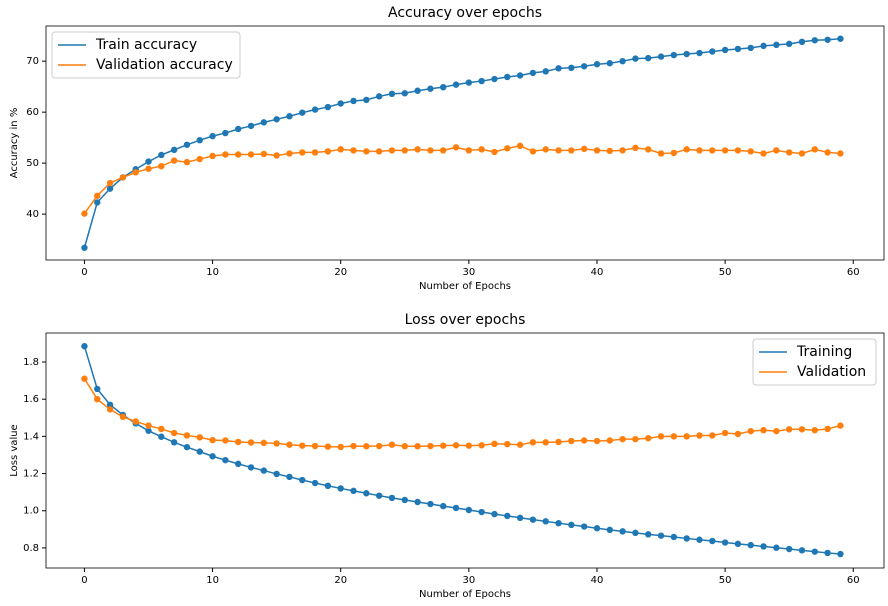 The image size is (888, 606). I want to click on y-tick-label: 70, so click(32, 61).